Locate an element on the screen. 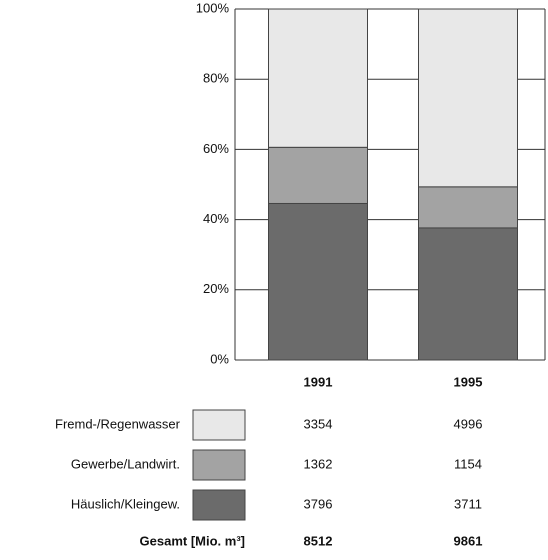  total-value: 8512 is located at coordinates (318, 540).